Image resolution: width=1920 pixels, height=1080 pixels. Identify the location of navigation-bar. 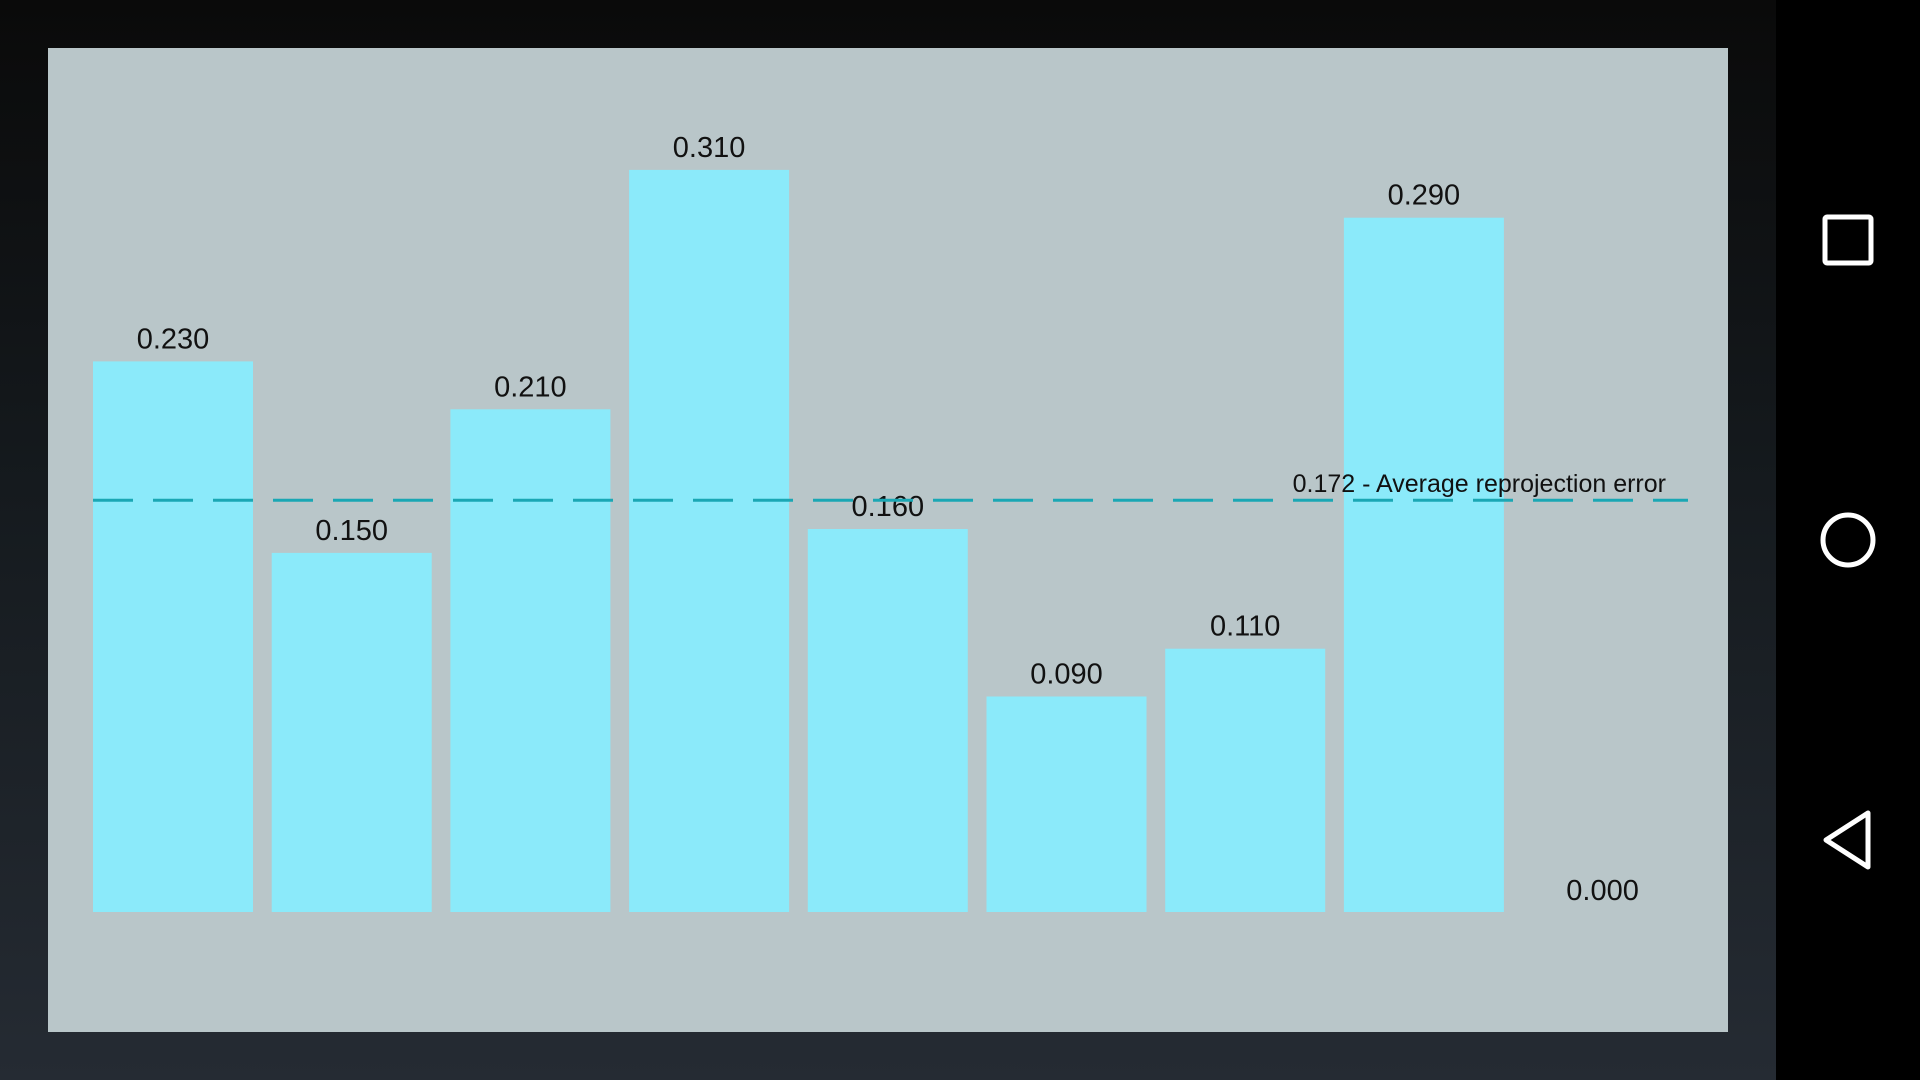
(1848, 540).